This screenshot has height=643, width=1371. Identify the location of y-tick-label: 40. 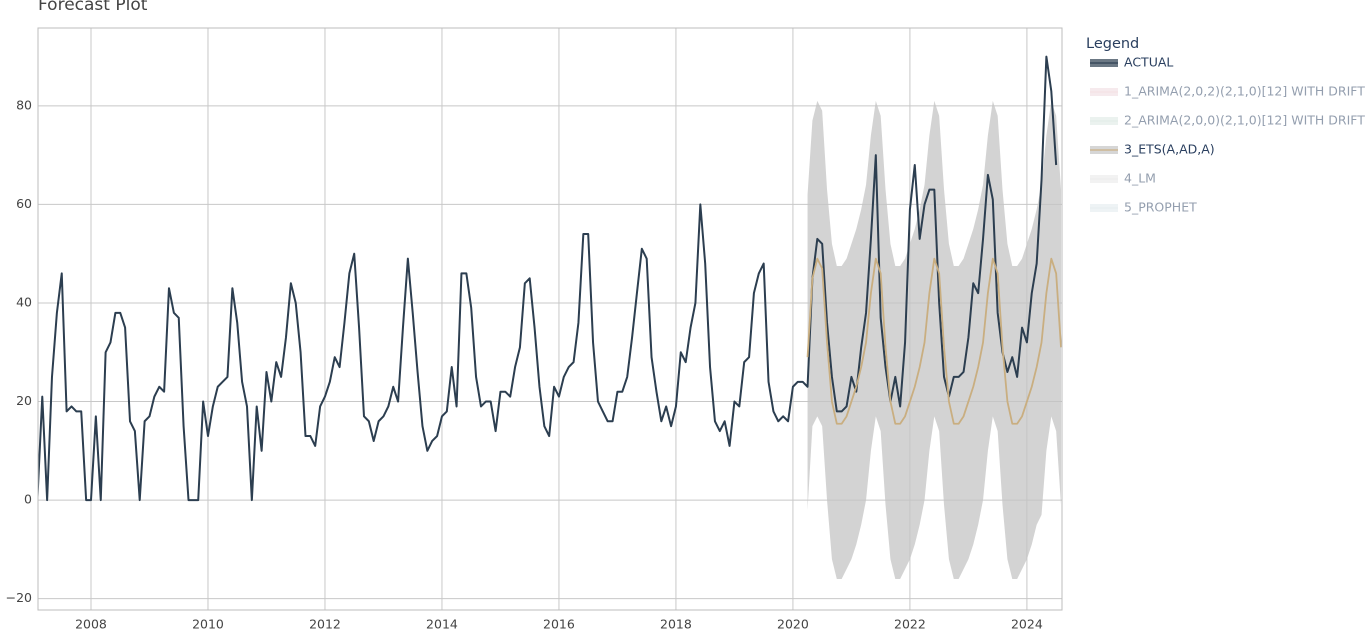
(24, 301).